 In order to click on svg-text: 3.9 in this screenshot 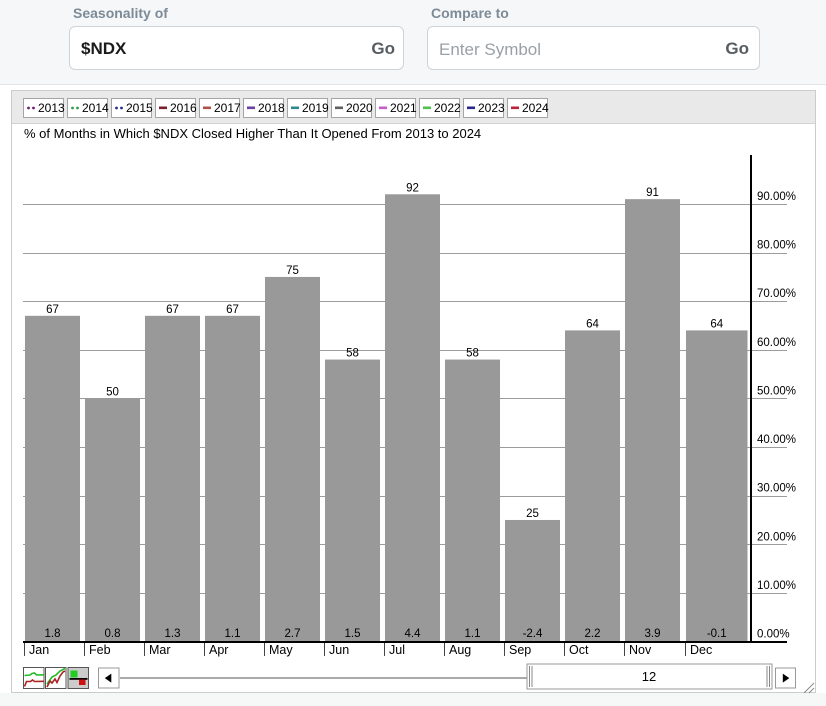, I will do `click(653, 634)`.